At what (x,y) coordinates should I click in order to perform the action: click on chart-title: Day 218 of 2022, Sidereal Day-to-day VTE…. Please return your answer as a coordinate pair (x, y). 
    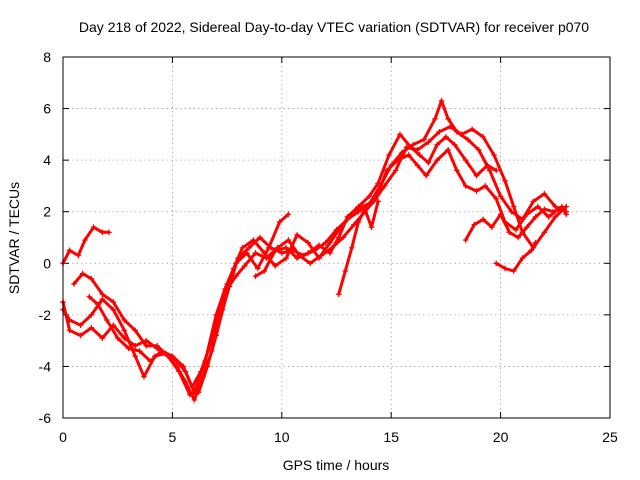
    Looking at the image, I should click on (334, 27).